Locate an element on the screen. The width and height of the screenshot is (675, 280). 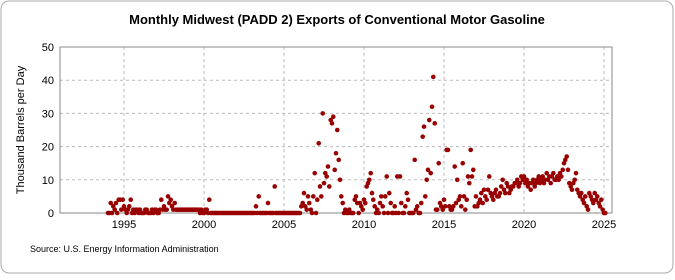
y-tick-label: 50 is located at coordinates (48, 48).